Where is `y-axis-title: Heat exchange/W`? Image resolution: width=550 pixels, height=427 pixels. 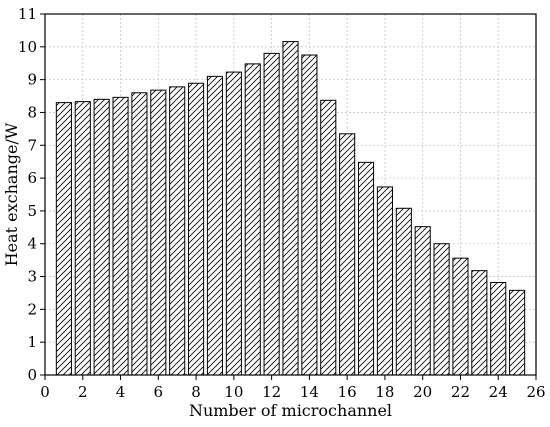
y-axis-title: Heat exchange/W is located at coordinates (11, 194).